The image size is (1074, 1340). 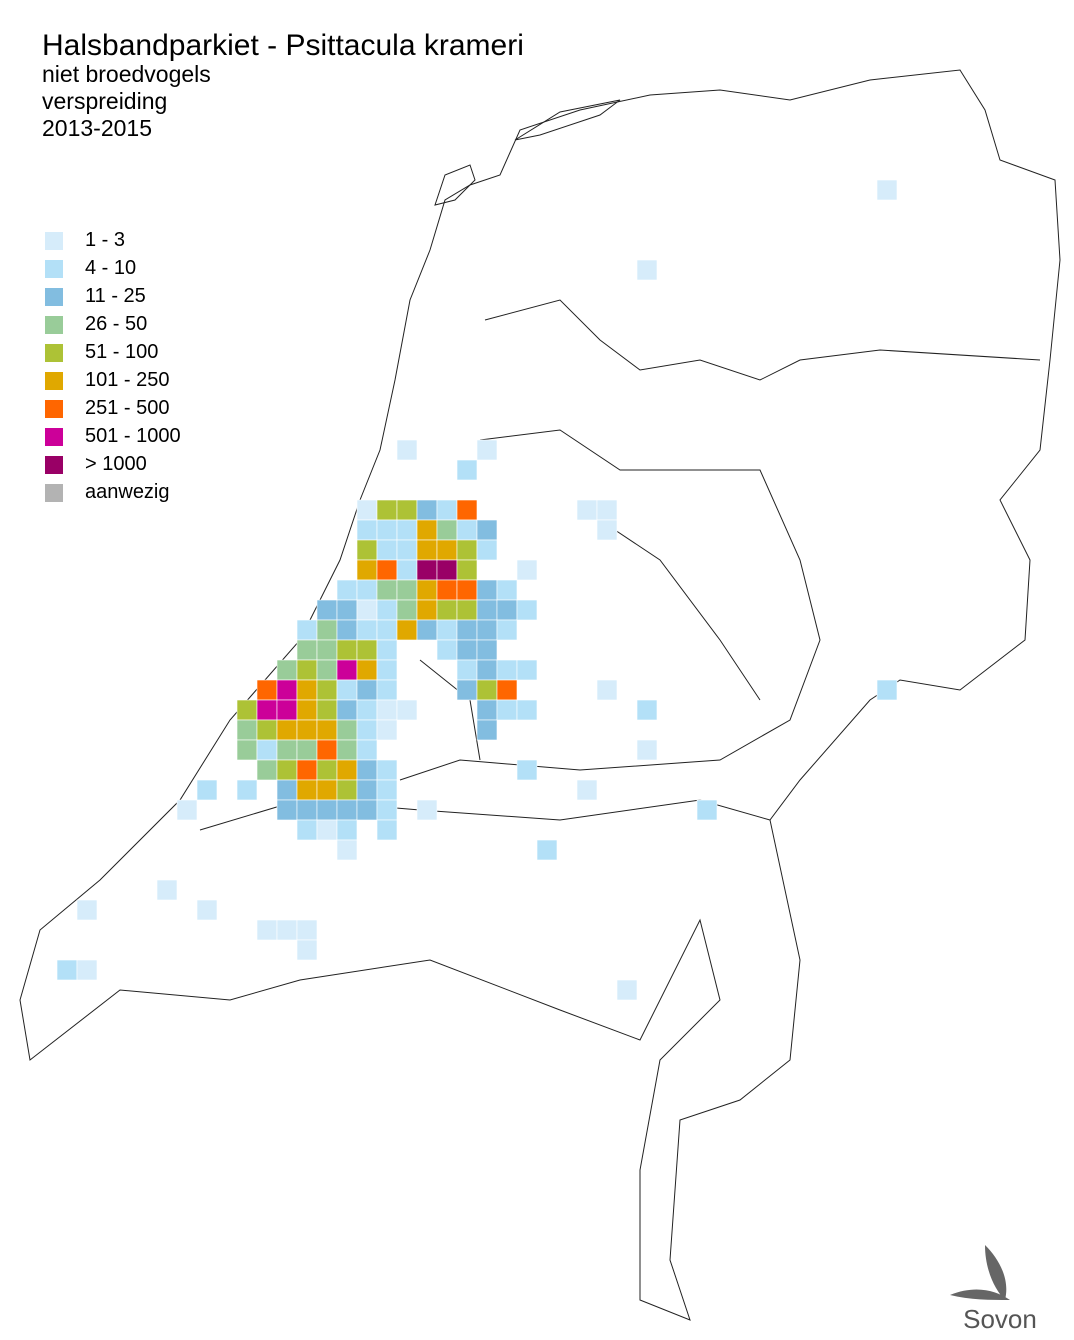 I want to click on map-title: Halsbandparkiet - Psittacula krameri, so click(x=283, y=45).